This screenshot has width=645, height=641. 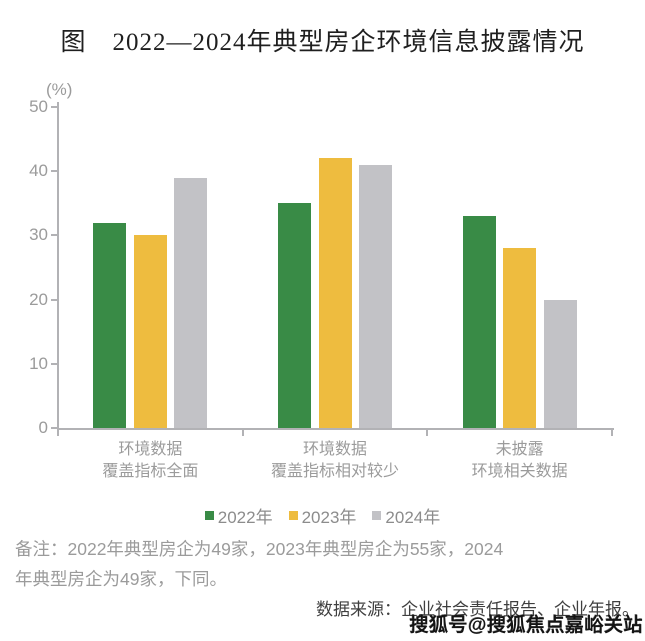 I want to click on data-source-caption: 数据来源：企业社会责任报告、企业年报。, so click(x=477, y=609).